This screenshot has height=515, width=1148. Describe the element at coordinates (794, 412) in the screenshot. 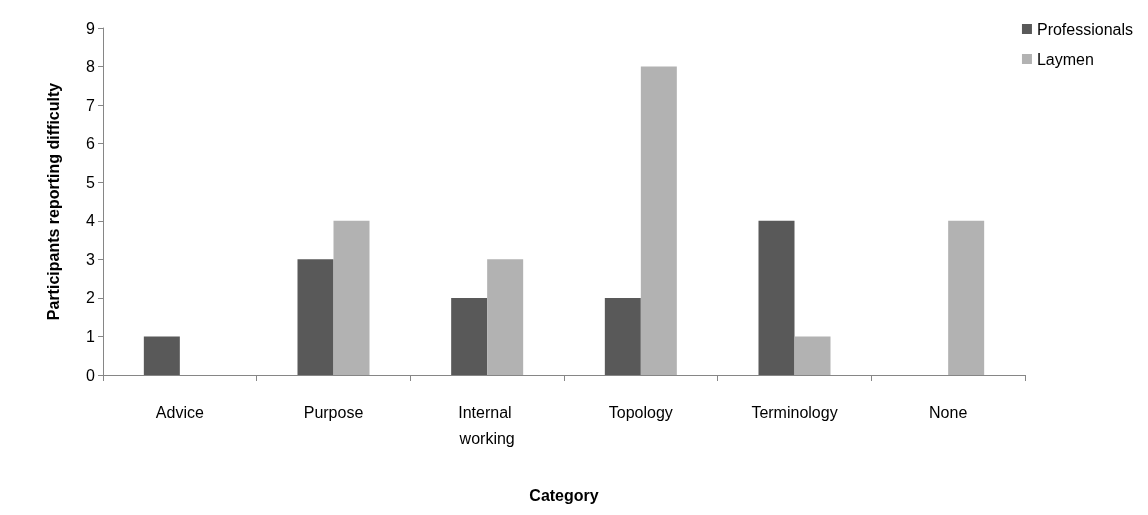

I see `x-tick-label: Terminology` at that location.